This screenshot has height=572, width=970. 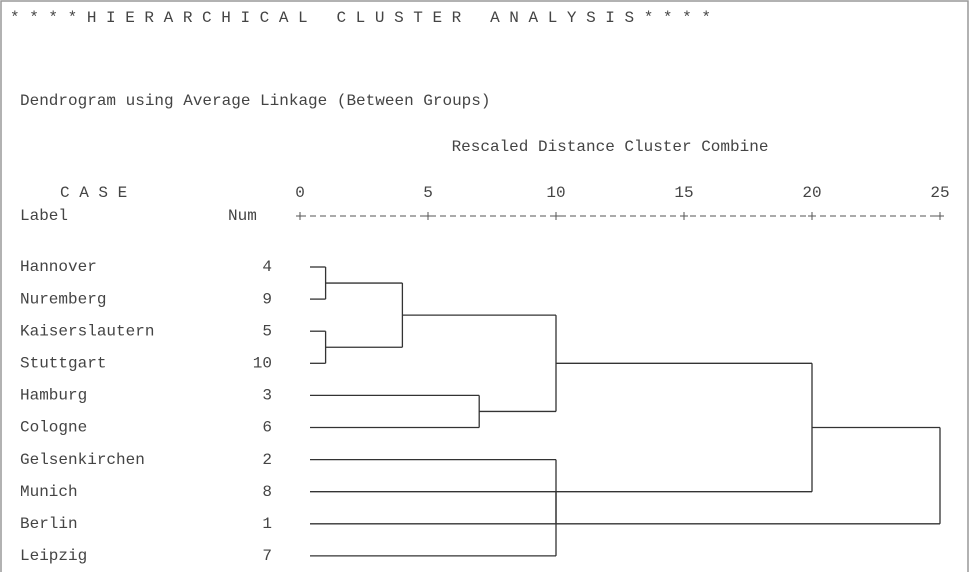 I want to click on case-num: 6, so click(x=267, y=428).